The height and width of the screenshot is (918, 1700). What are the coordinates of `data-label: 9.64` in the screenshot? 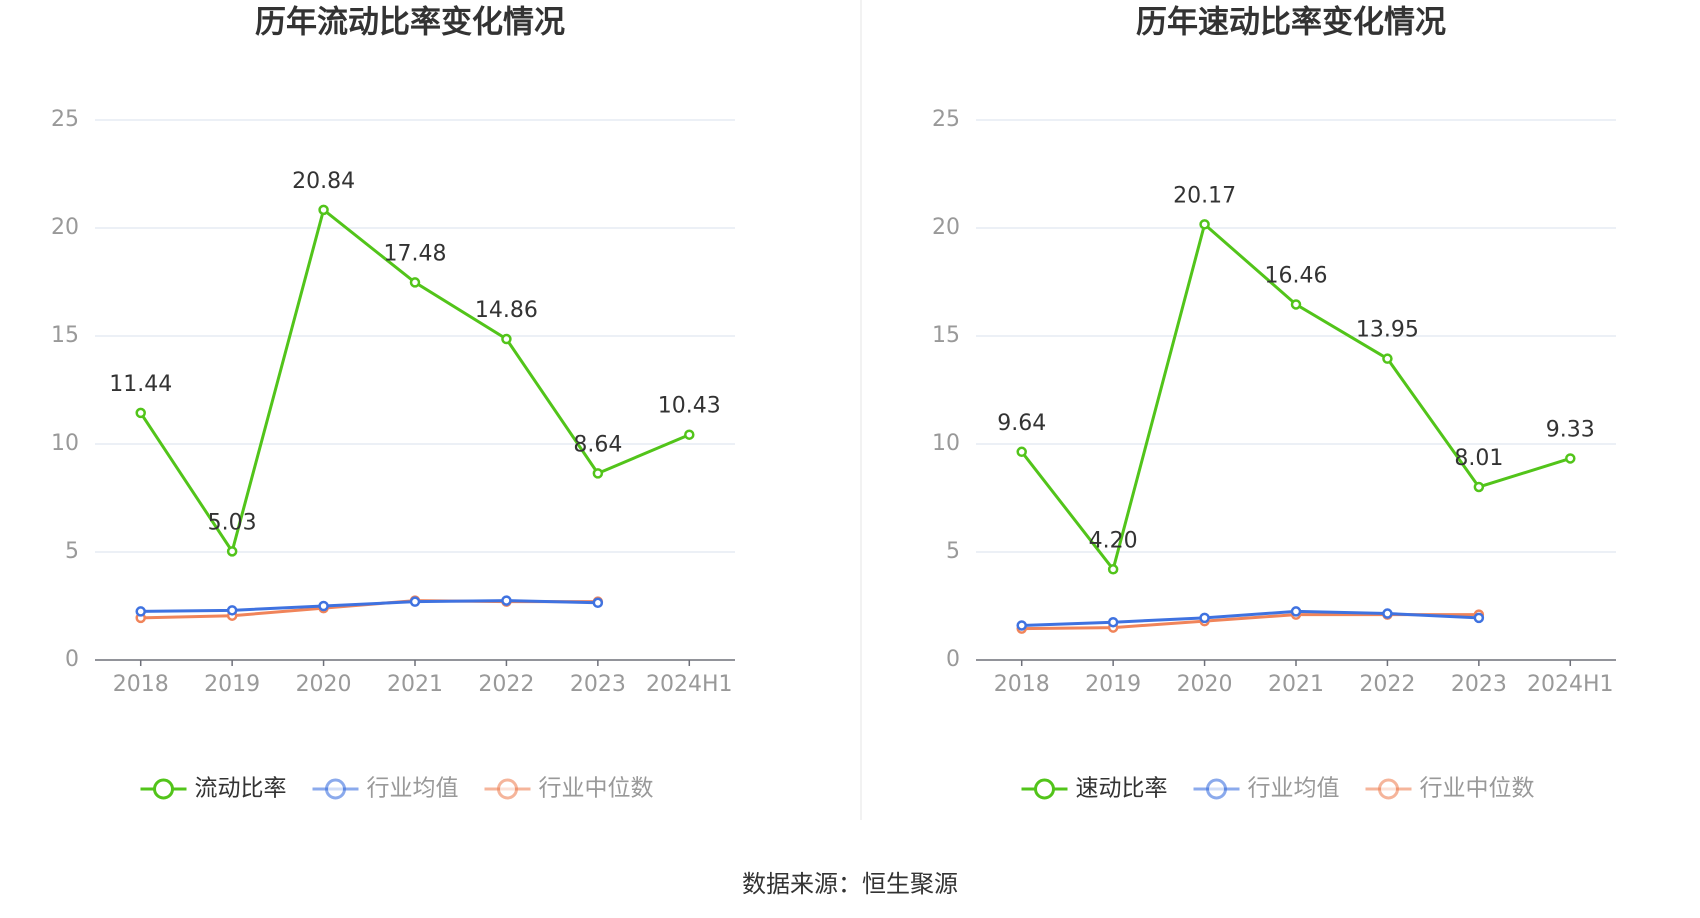 It's located at (1021, 423).